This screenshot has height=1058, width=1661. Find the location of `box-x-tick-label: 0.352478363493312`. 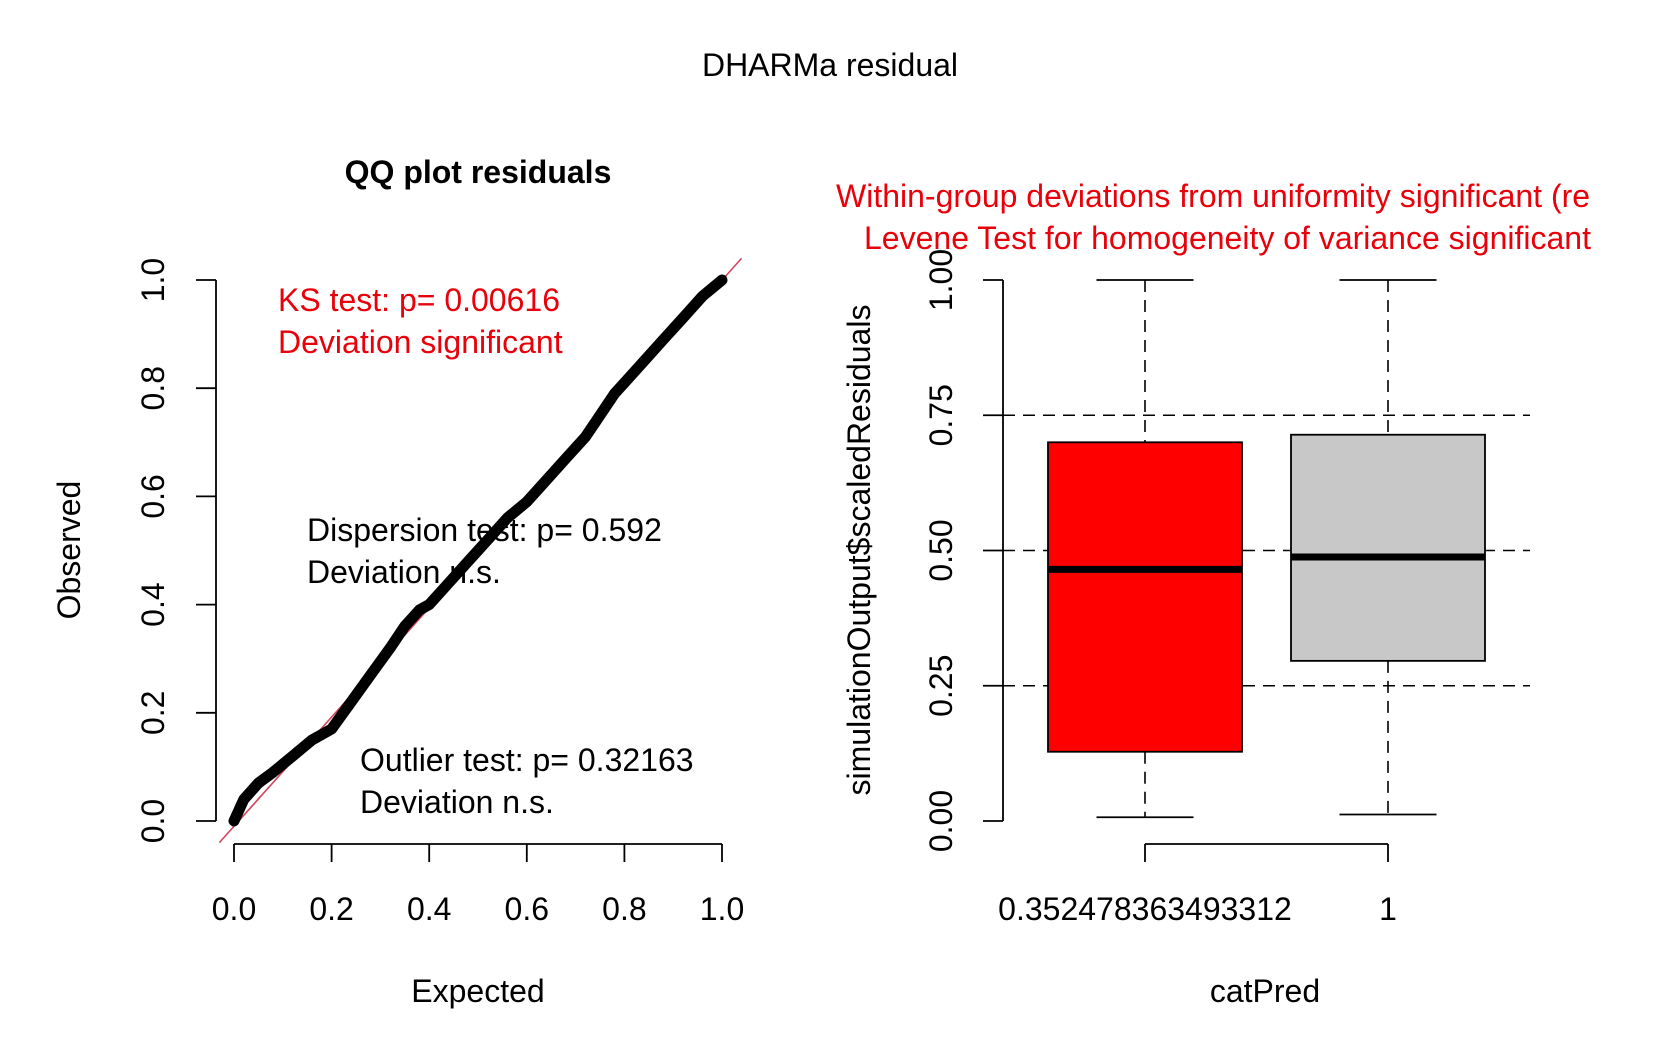

box-x-tick-label: 0.352478363493312 is located at coordinates (1145, 909).